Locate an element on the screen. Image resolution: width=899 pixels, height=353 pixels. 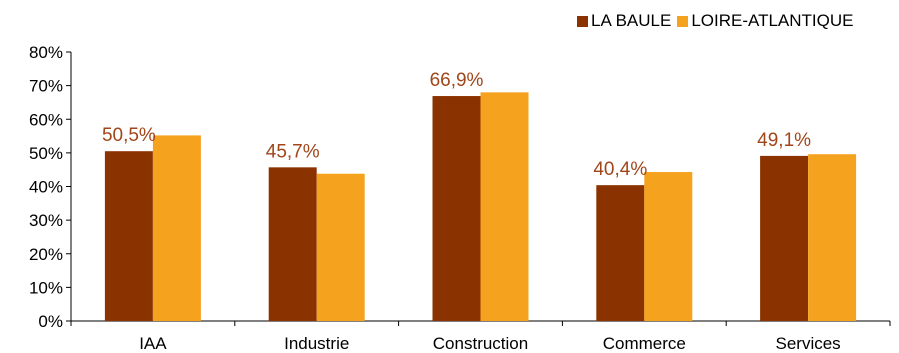
y-tick-label: 60% is located at coordinates (46, 119).